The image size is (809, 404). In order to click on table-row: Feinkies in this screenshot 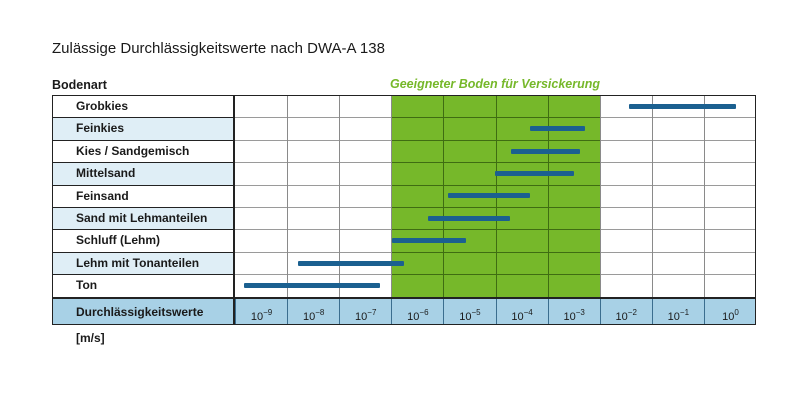, I will do `click(404, 128)`.